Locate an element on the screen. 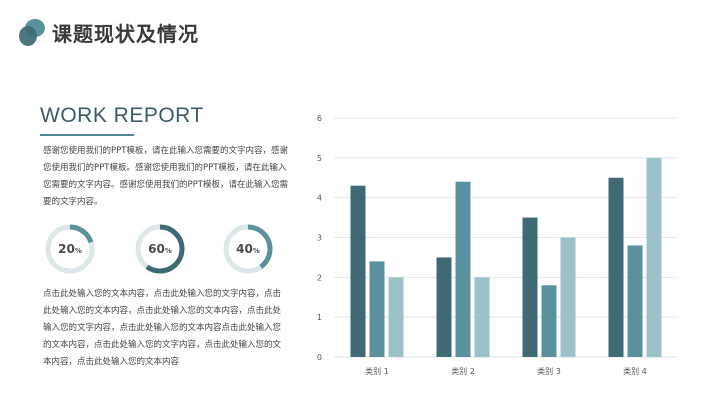 Image resolution: width=720 pixels, height=405 pixels. ring-value: 60% is located at coordinates (160, 249).